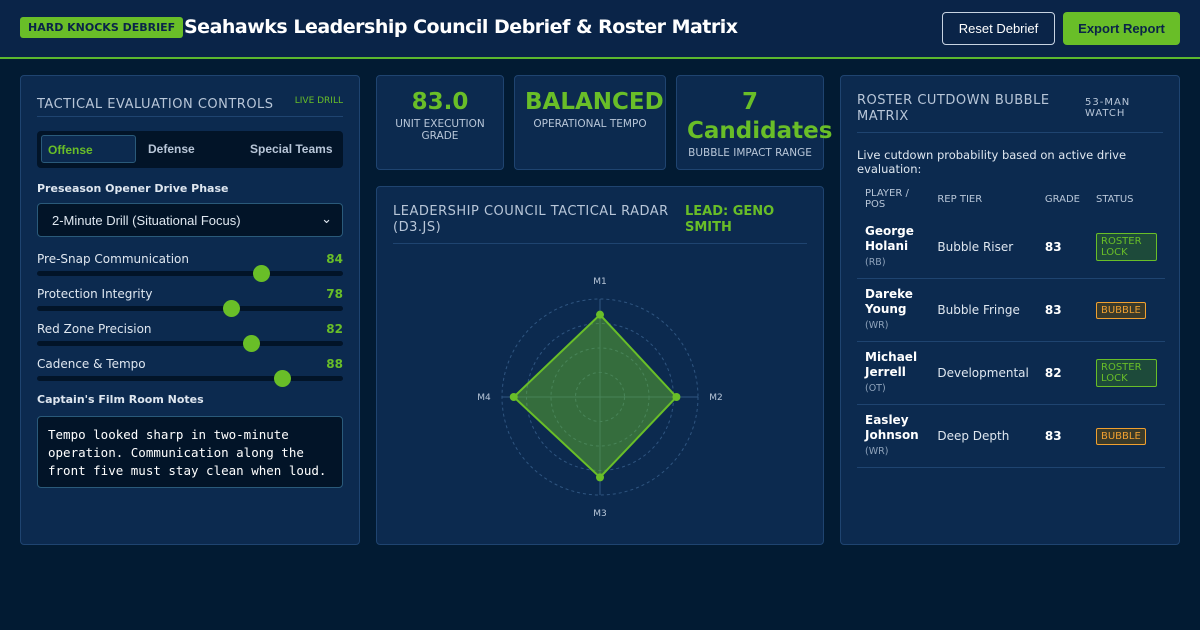  Describe the element at coordinates (595, 396) in the screenshot. I see `radar-area` at that location.